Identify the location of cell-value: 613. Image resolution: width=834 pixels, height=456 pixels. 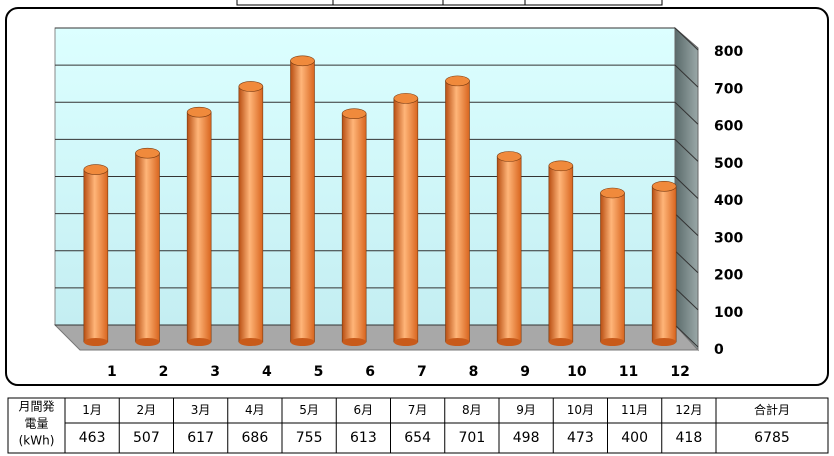
(363, 438).